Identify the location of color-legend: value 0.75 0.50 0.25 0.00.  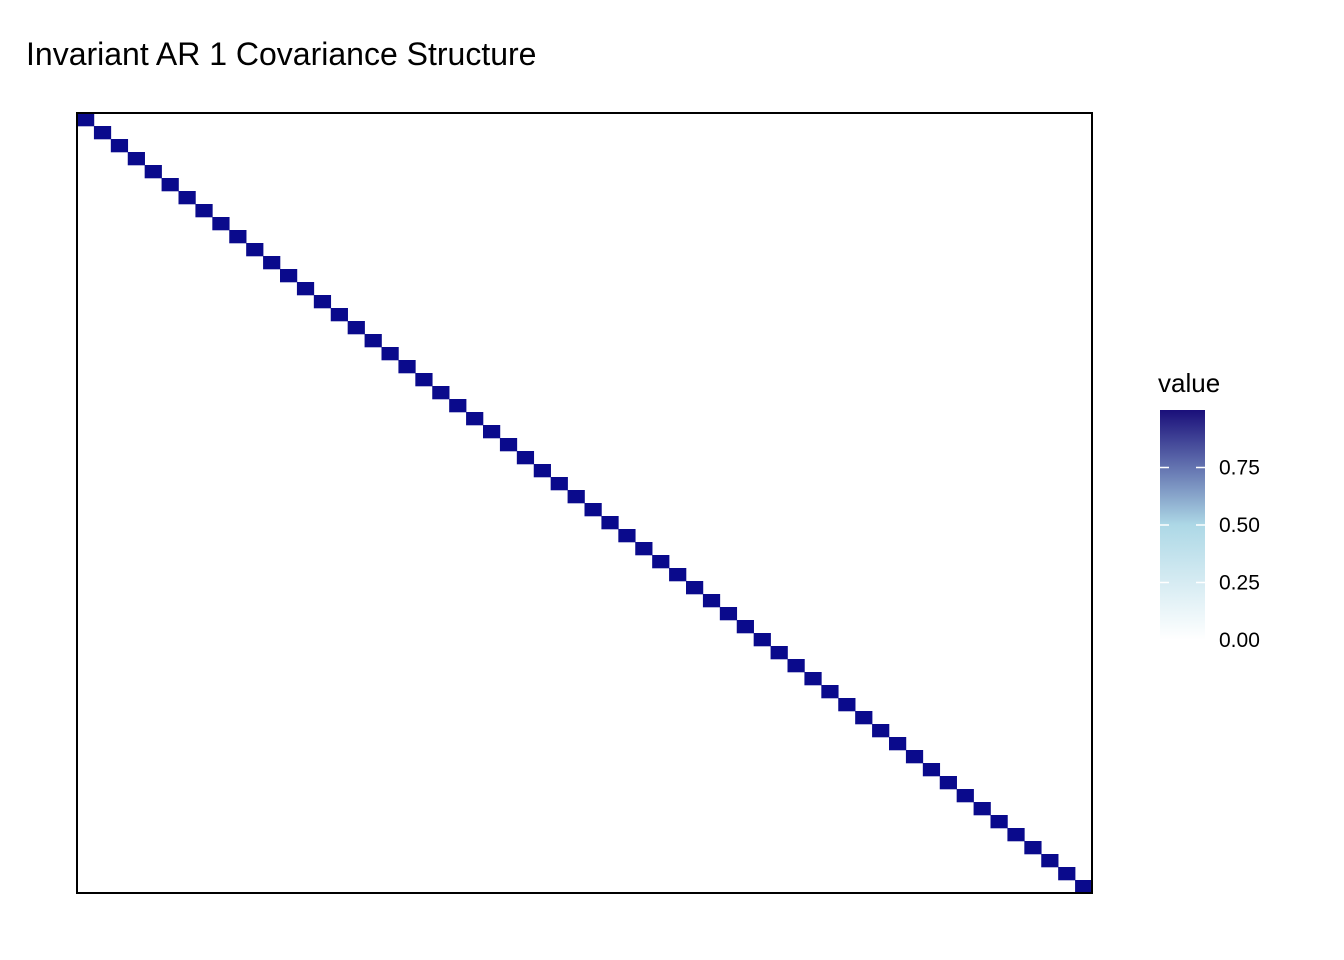
(1209, 510).